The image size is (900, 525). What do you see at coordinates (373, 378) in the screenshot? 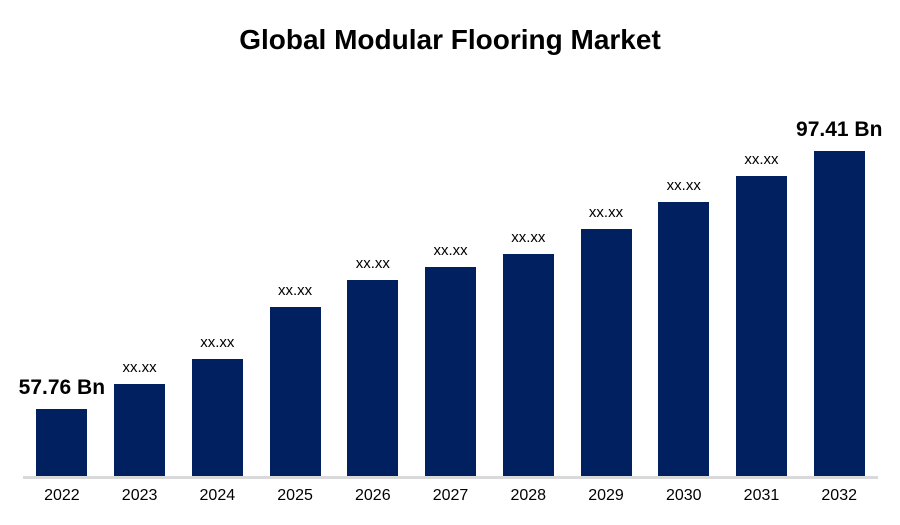
I see `bar-2026` at bounding box center [373, 378].